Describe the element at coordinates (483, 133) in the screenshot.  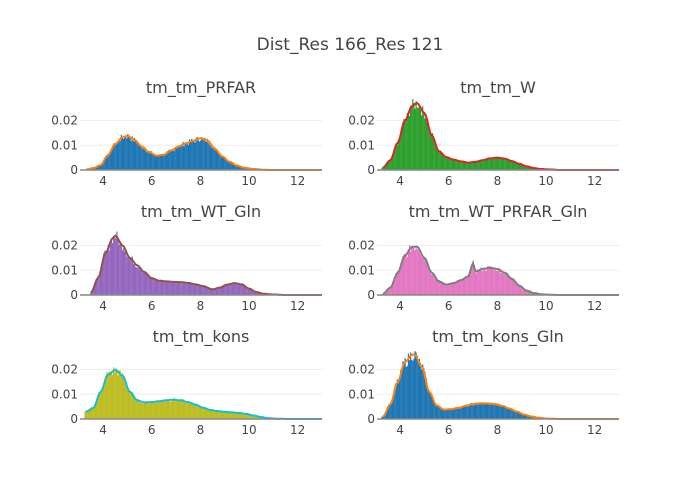
I see `panel-tm-tm-w: tm_tm_W 0 0.01 0.02 4 6 8 10 12` at that location.